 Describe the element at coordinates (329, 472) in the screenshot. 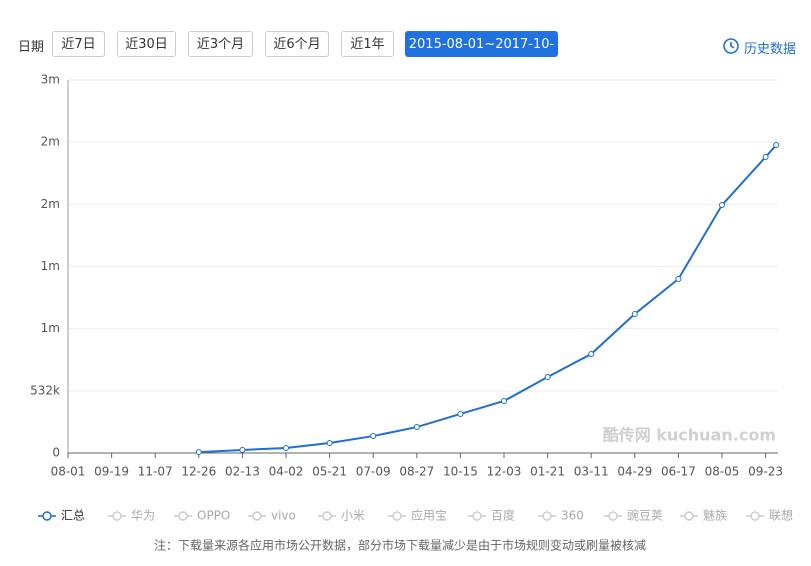

I see `x-tick-label: 05-21` at that location.